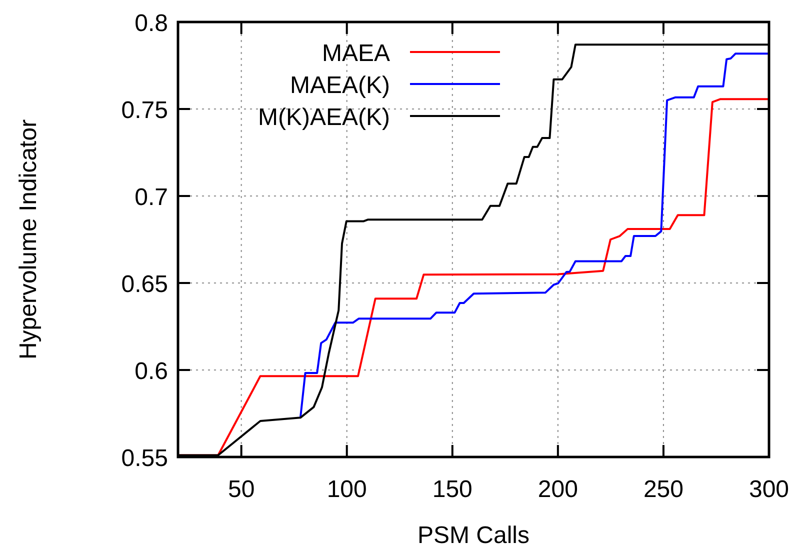  What do you see at coordinates (769, 489) in the screenshot?
I see `x-tick-label: 300` at bounding box center [769, 489].